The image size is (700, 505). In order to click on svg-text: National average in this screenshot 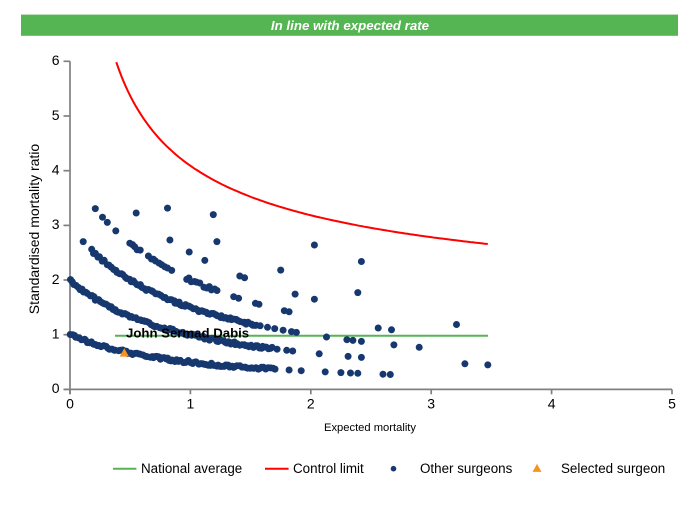, I will do `click(191, 468)`.